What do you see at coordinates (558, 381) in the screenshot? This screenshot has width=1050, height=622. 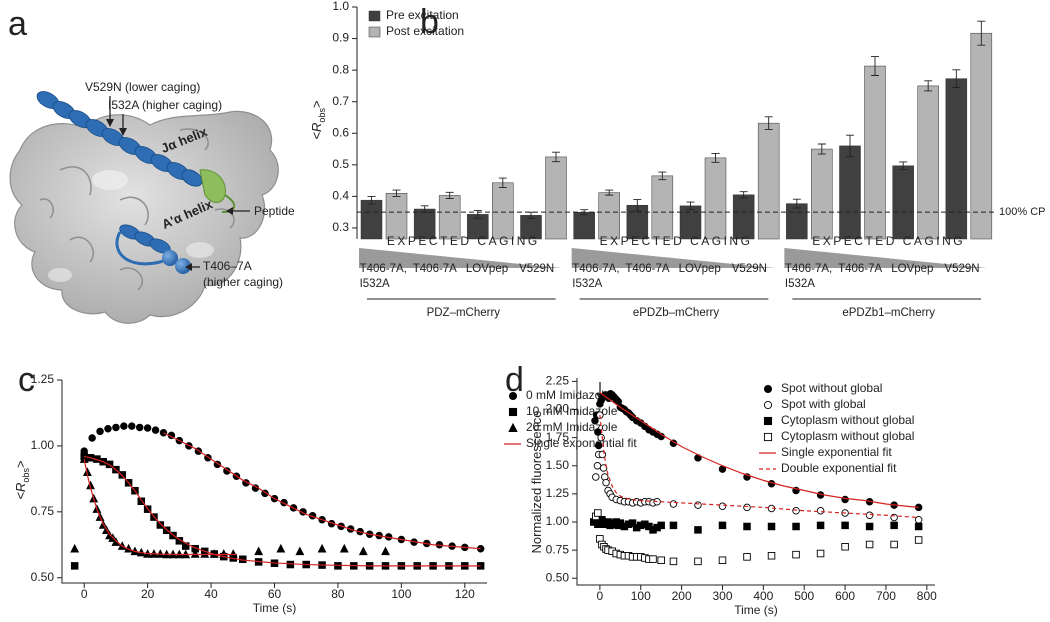 I see `y-tick-label: 2.25` at bounding box center [558, 381].